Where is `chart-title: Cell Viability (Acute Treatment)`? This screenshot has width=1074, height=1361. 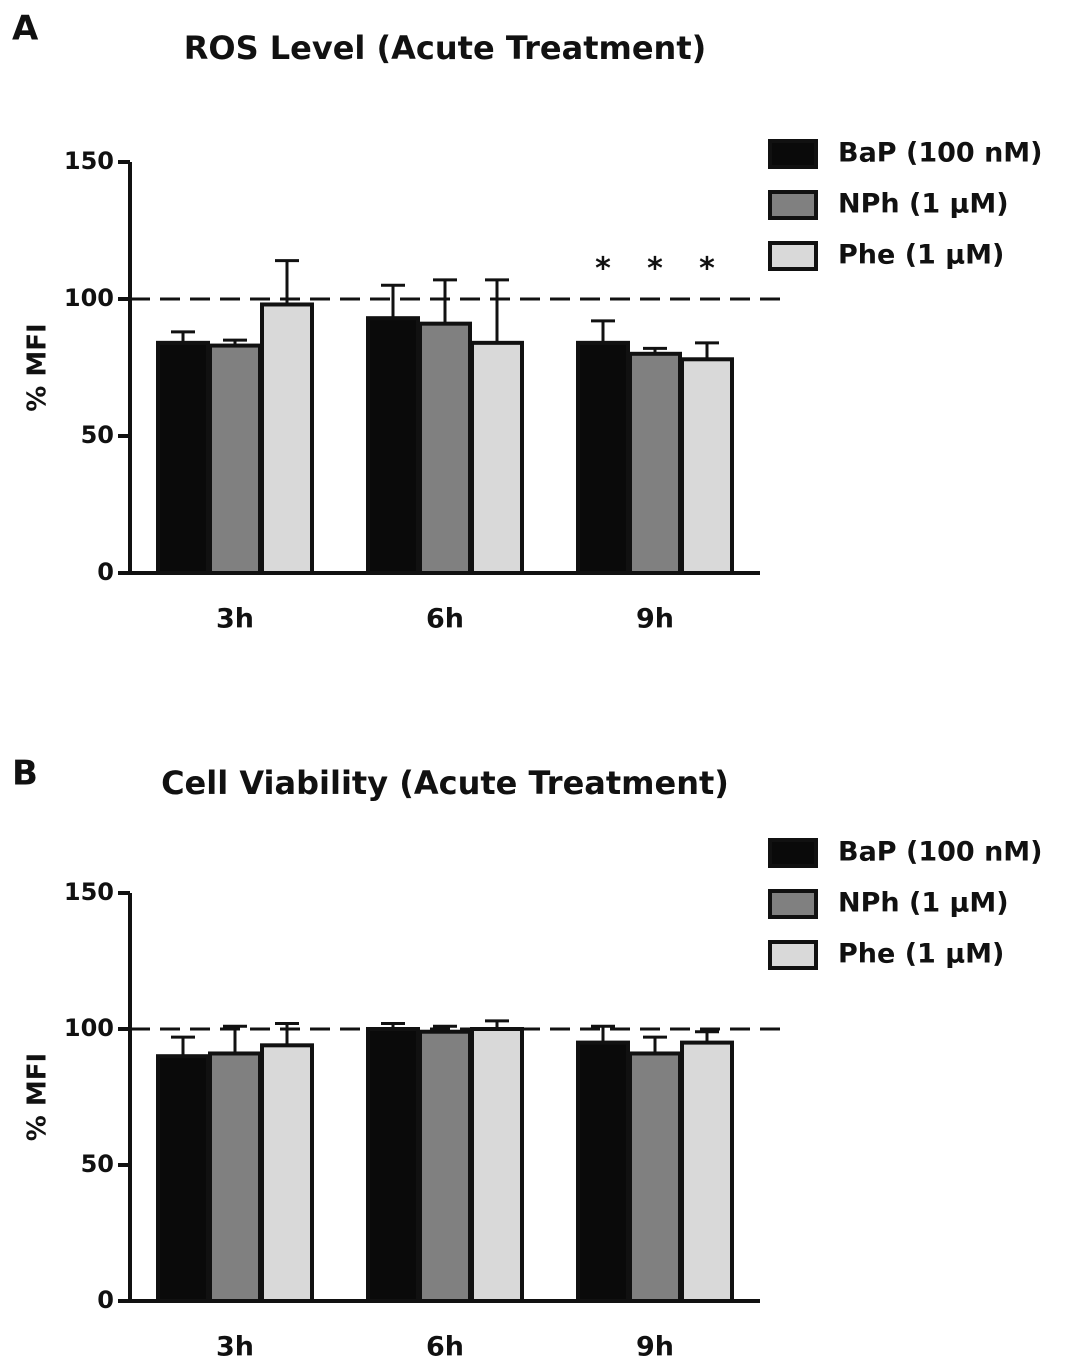 chart-title: Cell Viability (Acute Treatment) is located at coordinates (445, 783).